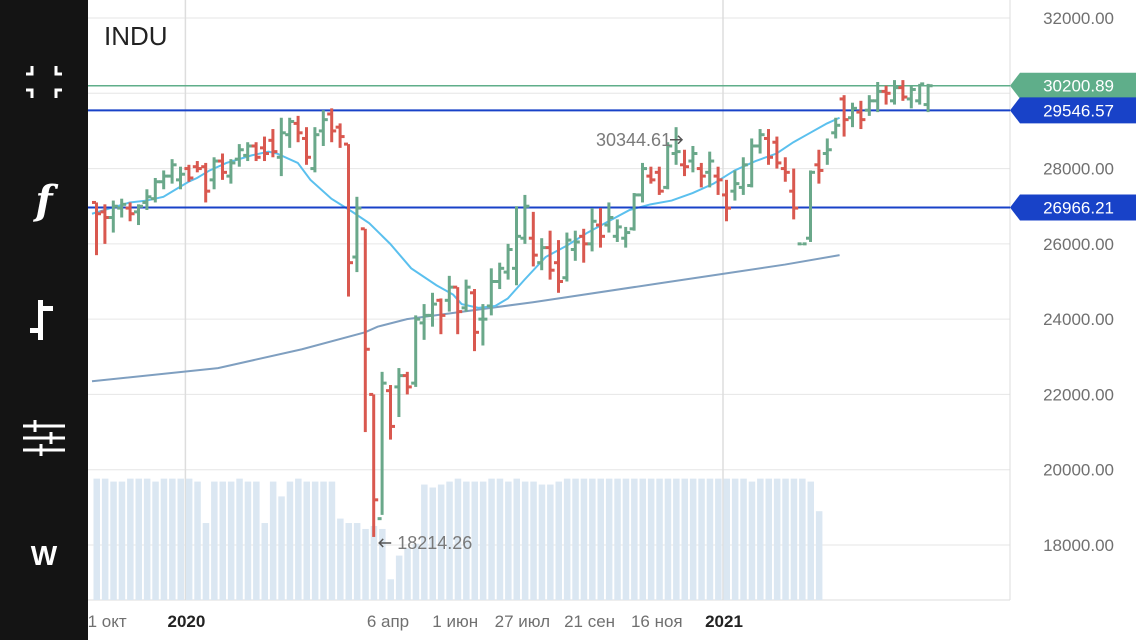 The width and height of the screenshot is (1136, 640). Describe the element at coordinates (1073, 85) in the screenshot. I see `price-tag-shape` at that location.